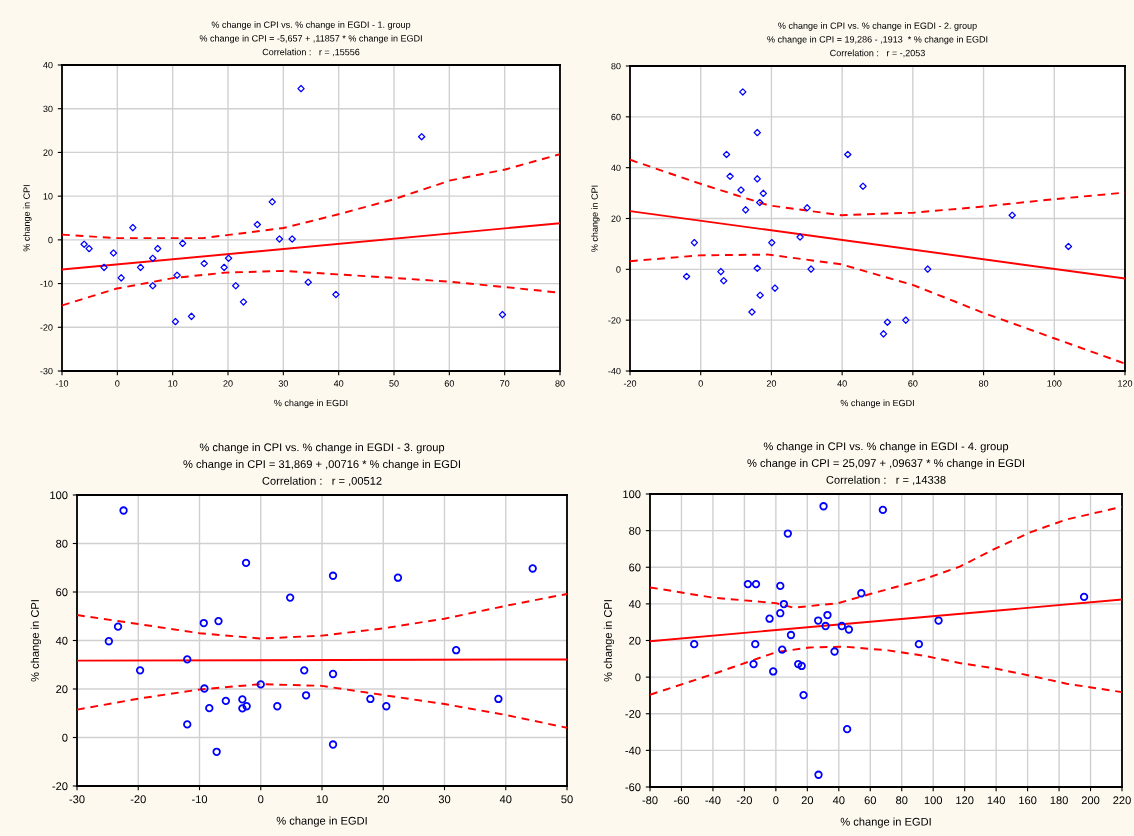 Image resolution: width=1134 pixels, height=836 pixels. What do you see at coordinates (681, 800) in the screenshot?
I see `x-tick-label: -60` at bounding box center [681, 800].